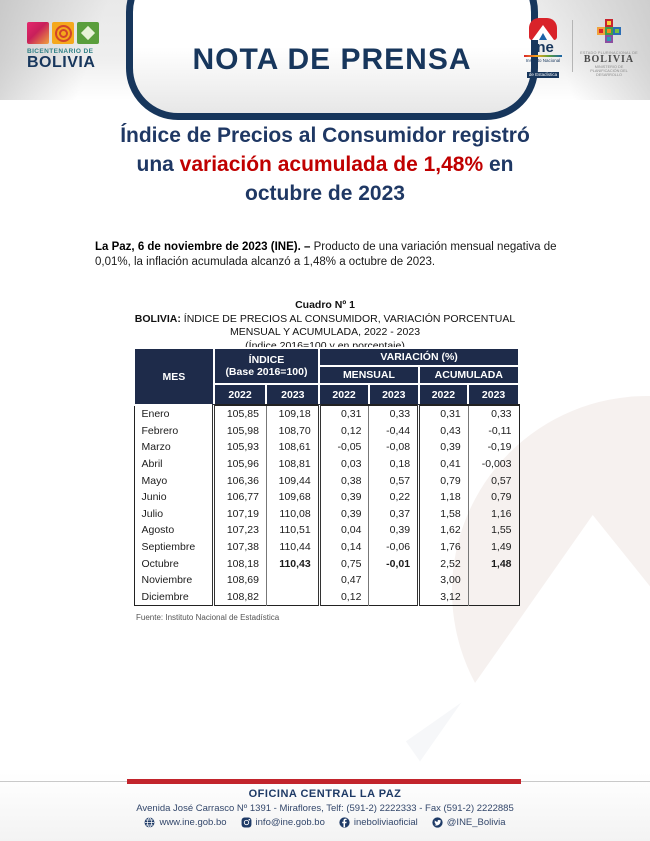 The image size is (650, 841). Describe the element at coordinates (165, 596) in the screenshot. I see `month-cell: Diciembre` at that location.